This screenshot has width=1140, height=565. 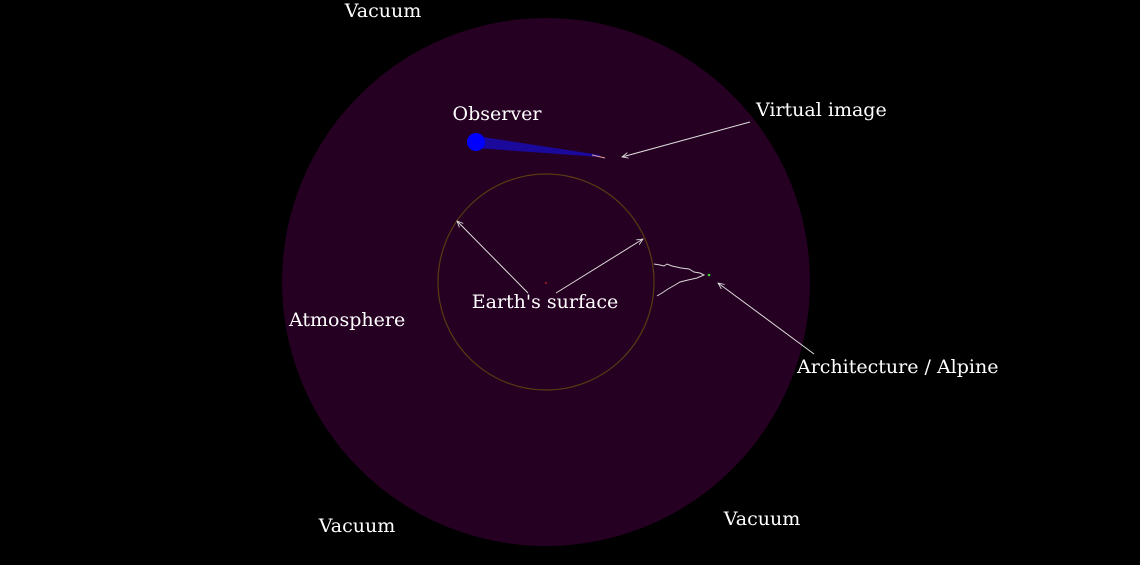 What do you see at coordinates (821, 110) in the screenshot?
I see `virtual-image-label: Virtual image` at bounding box center [821, 110].